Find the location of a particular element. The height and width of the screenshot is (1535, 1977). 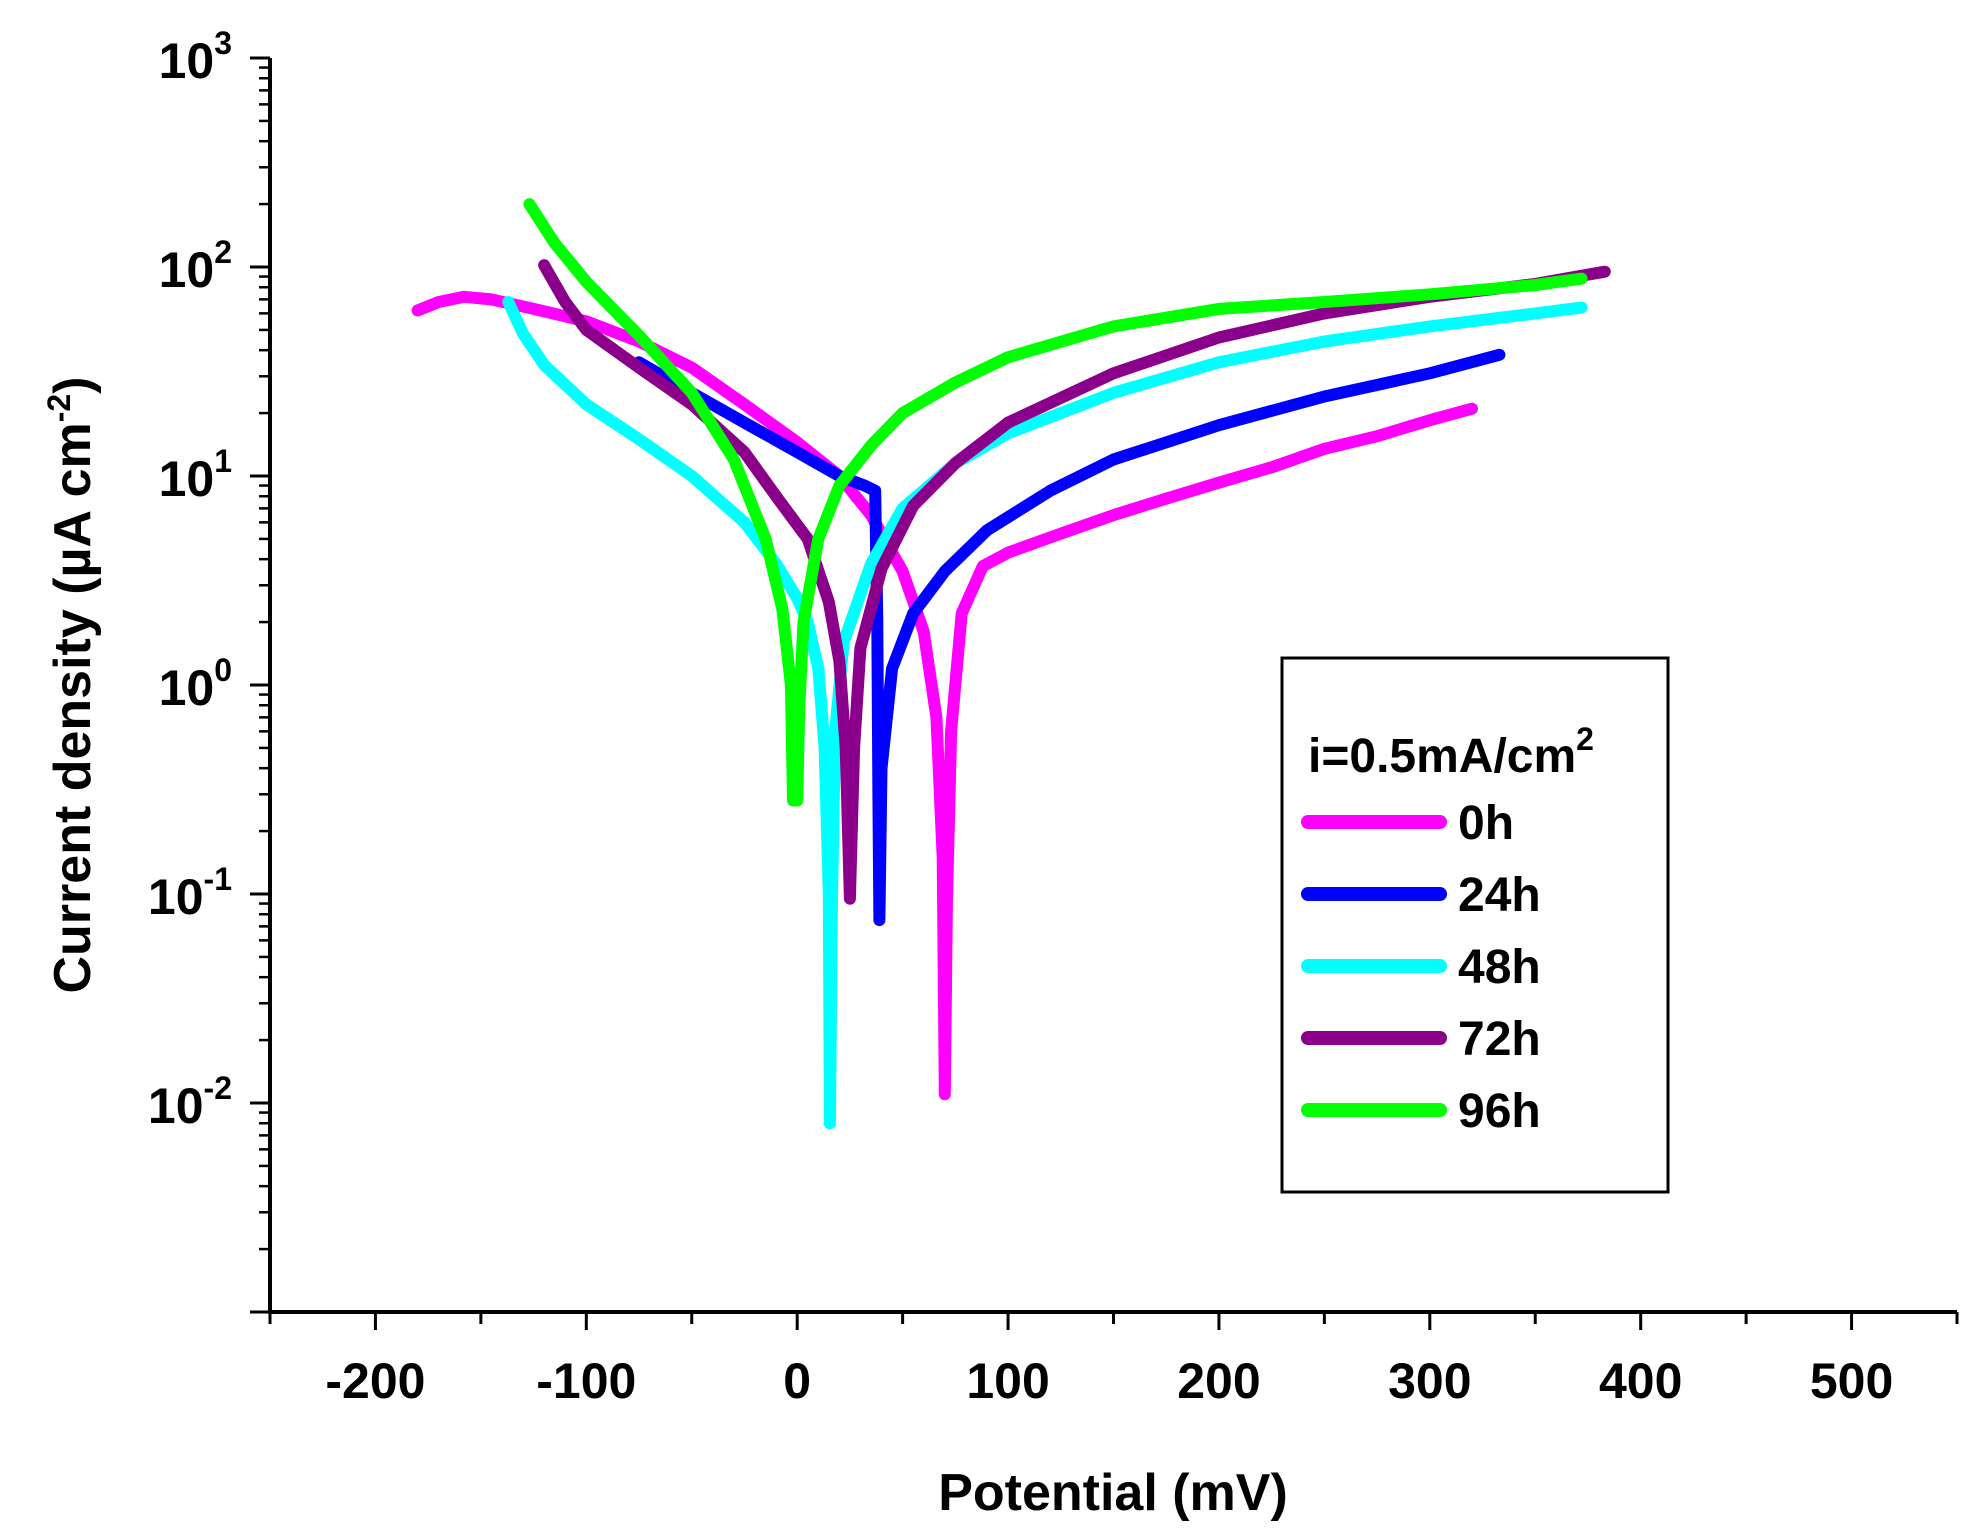

y-axis-title-exp: -2 is located at coordinates (59, 408).